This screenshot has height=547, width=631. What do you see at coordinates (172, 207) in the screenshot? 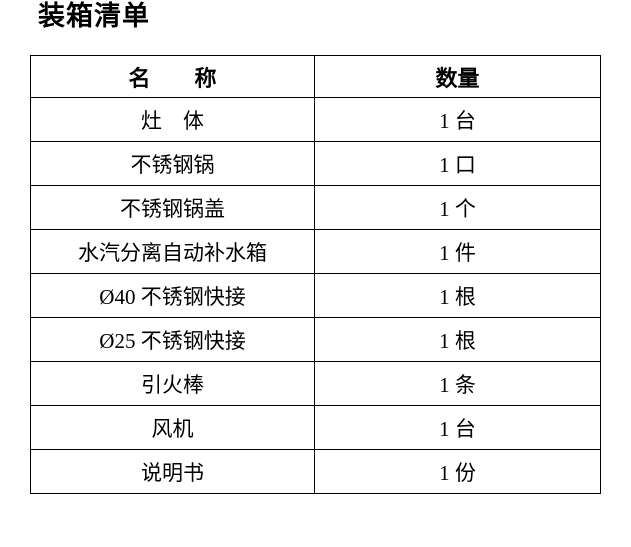
I see `item-name-cell: 不锈钢锅盖` at bounding box center [172, 207].